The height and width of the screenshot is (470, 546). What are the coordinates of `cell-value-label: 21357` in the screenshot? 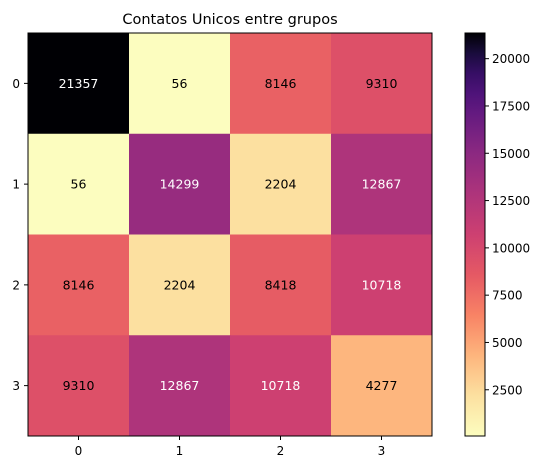 It's located at (79, 83).